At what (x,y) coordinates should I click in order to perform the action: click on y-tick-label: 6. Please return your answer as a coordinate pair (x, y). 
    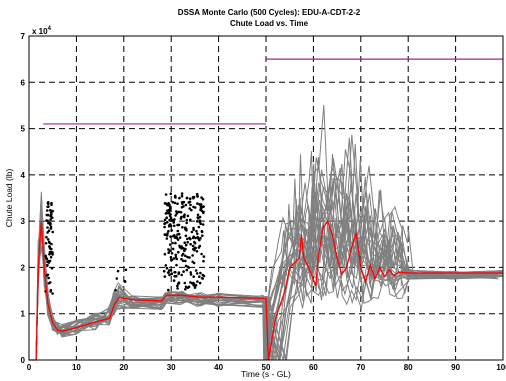
    Looking at the image, I should click on (23, 82).